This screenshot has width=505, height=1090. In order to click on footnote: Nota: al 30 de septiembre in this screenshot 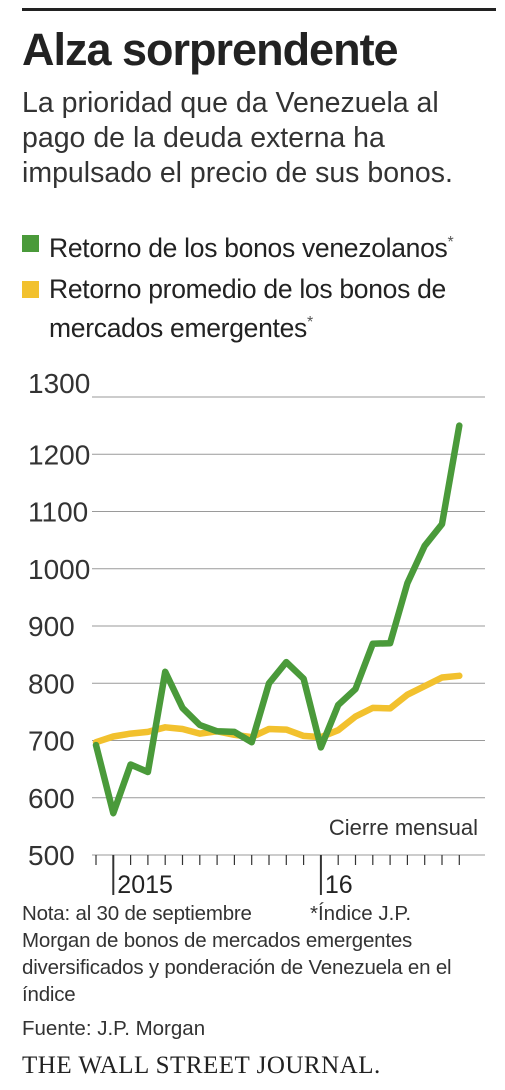, I will do `click(137, 913)`.